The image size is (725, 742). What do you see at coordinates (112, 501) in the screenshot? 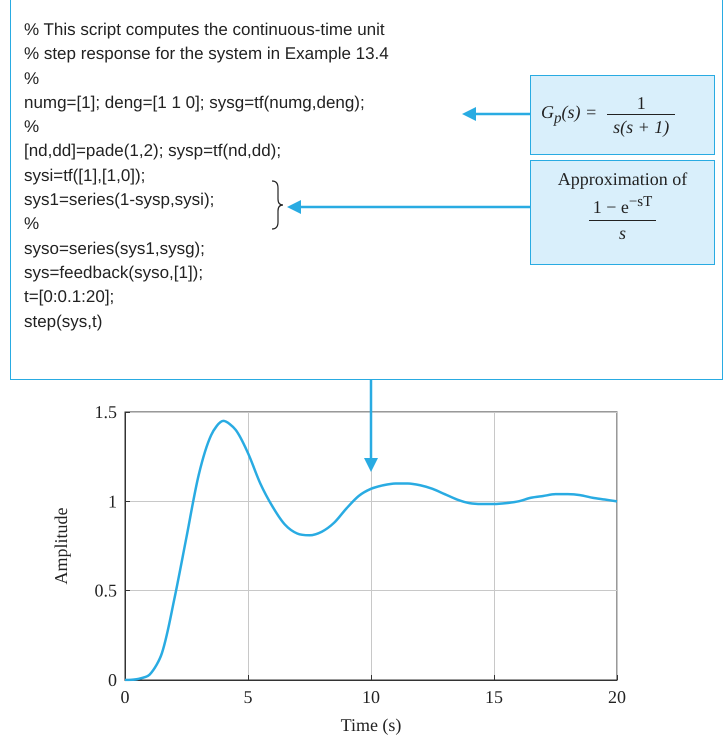
I see `y-tick-label: 1` at bounding box center [112, 501].